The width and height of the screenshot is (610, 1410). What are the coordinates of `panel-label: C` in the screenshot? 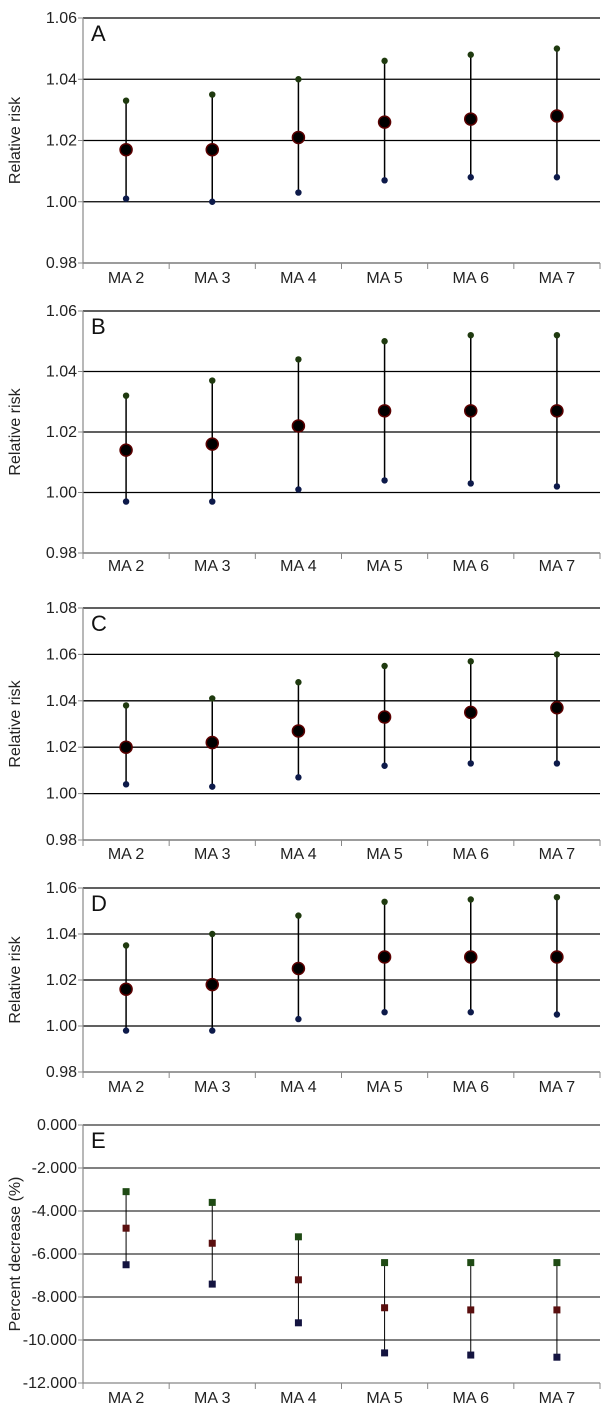 It's located at (99, 623).